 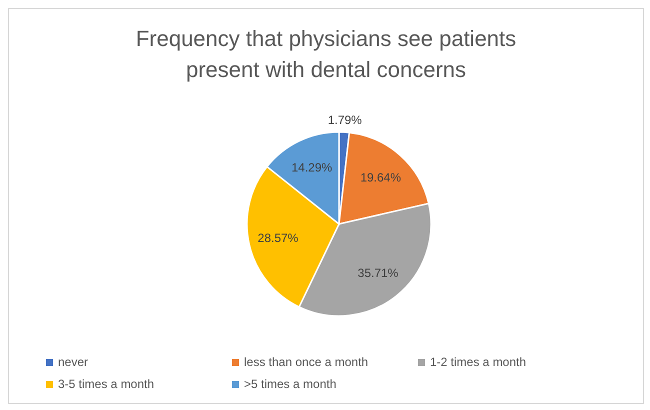 What do you see at coordinates (290, 384) in the screenshot?
I see `legend-label: >5 times a month` at bounding box center [290, 384].